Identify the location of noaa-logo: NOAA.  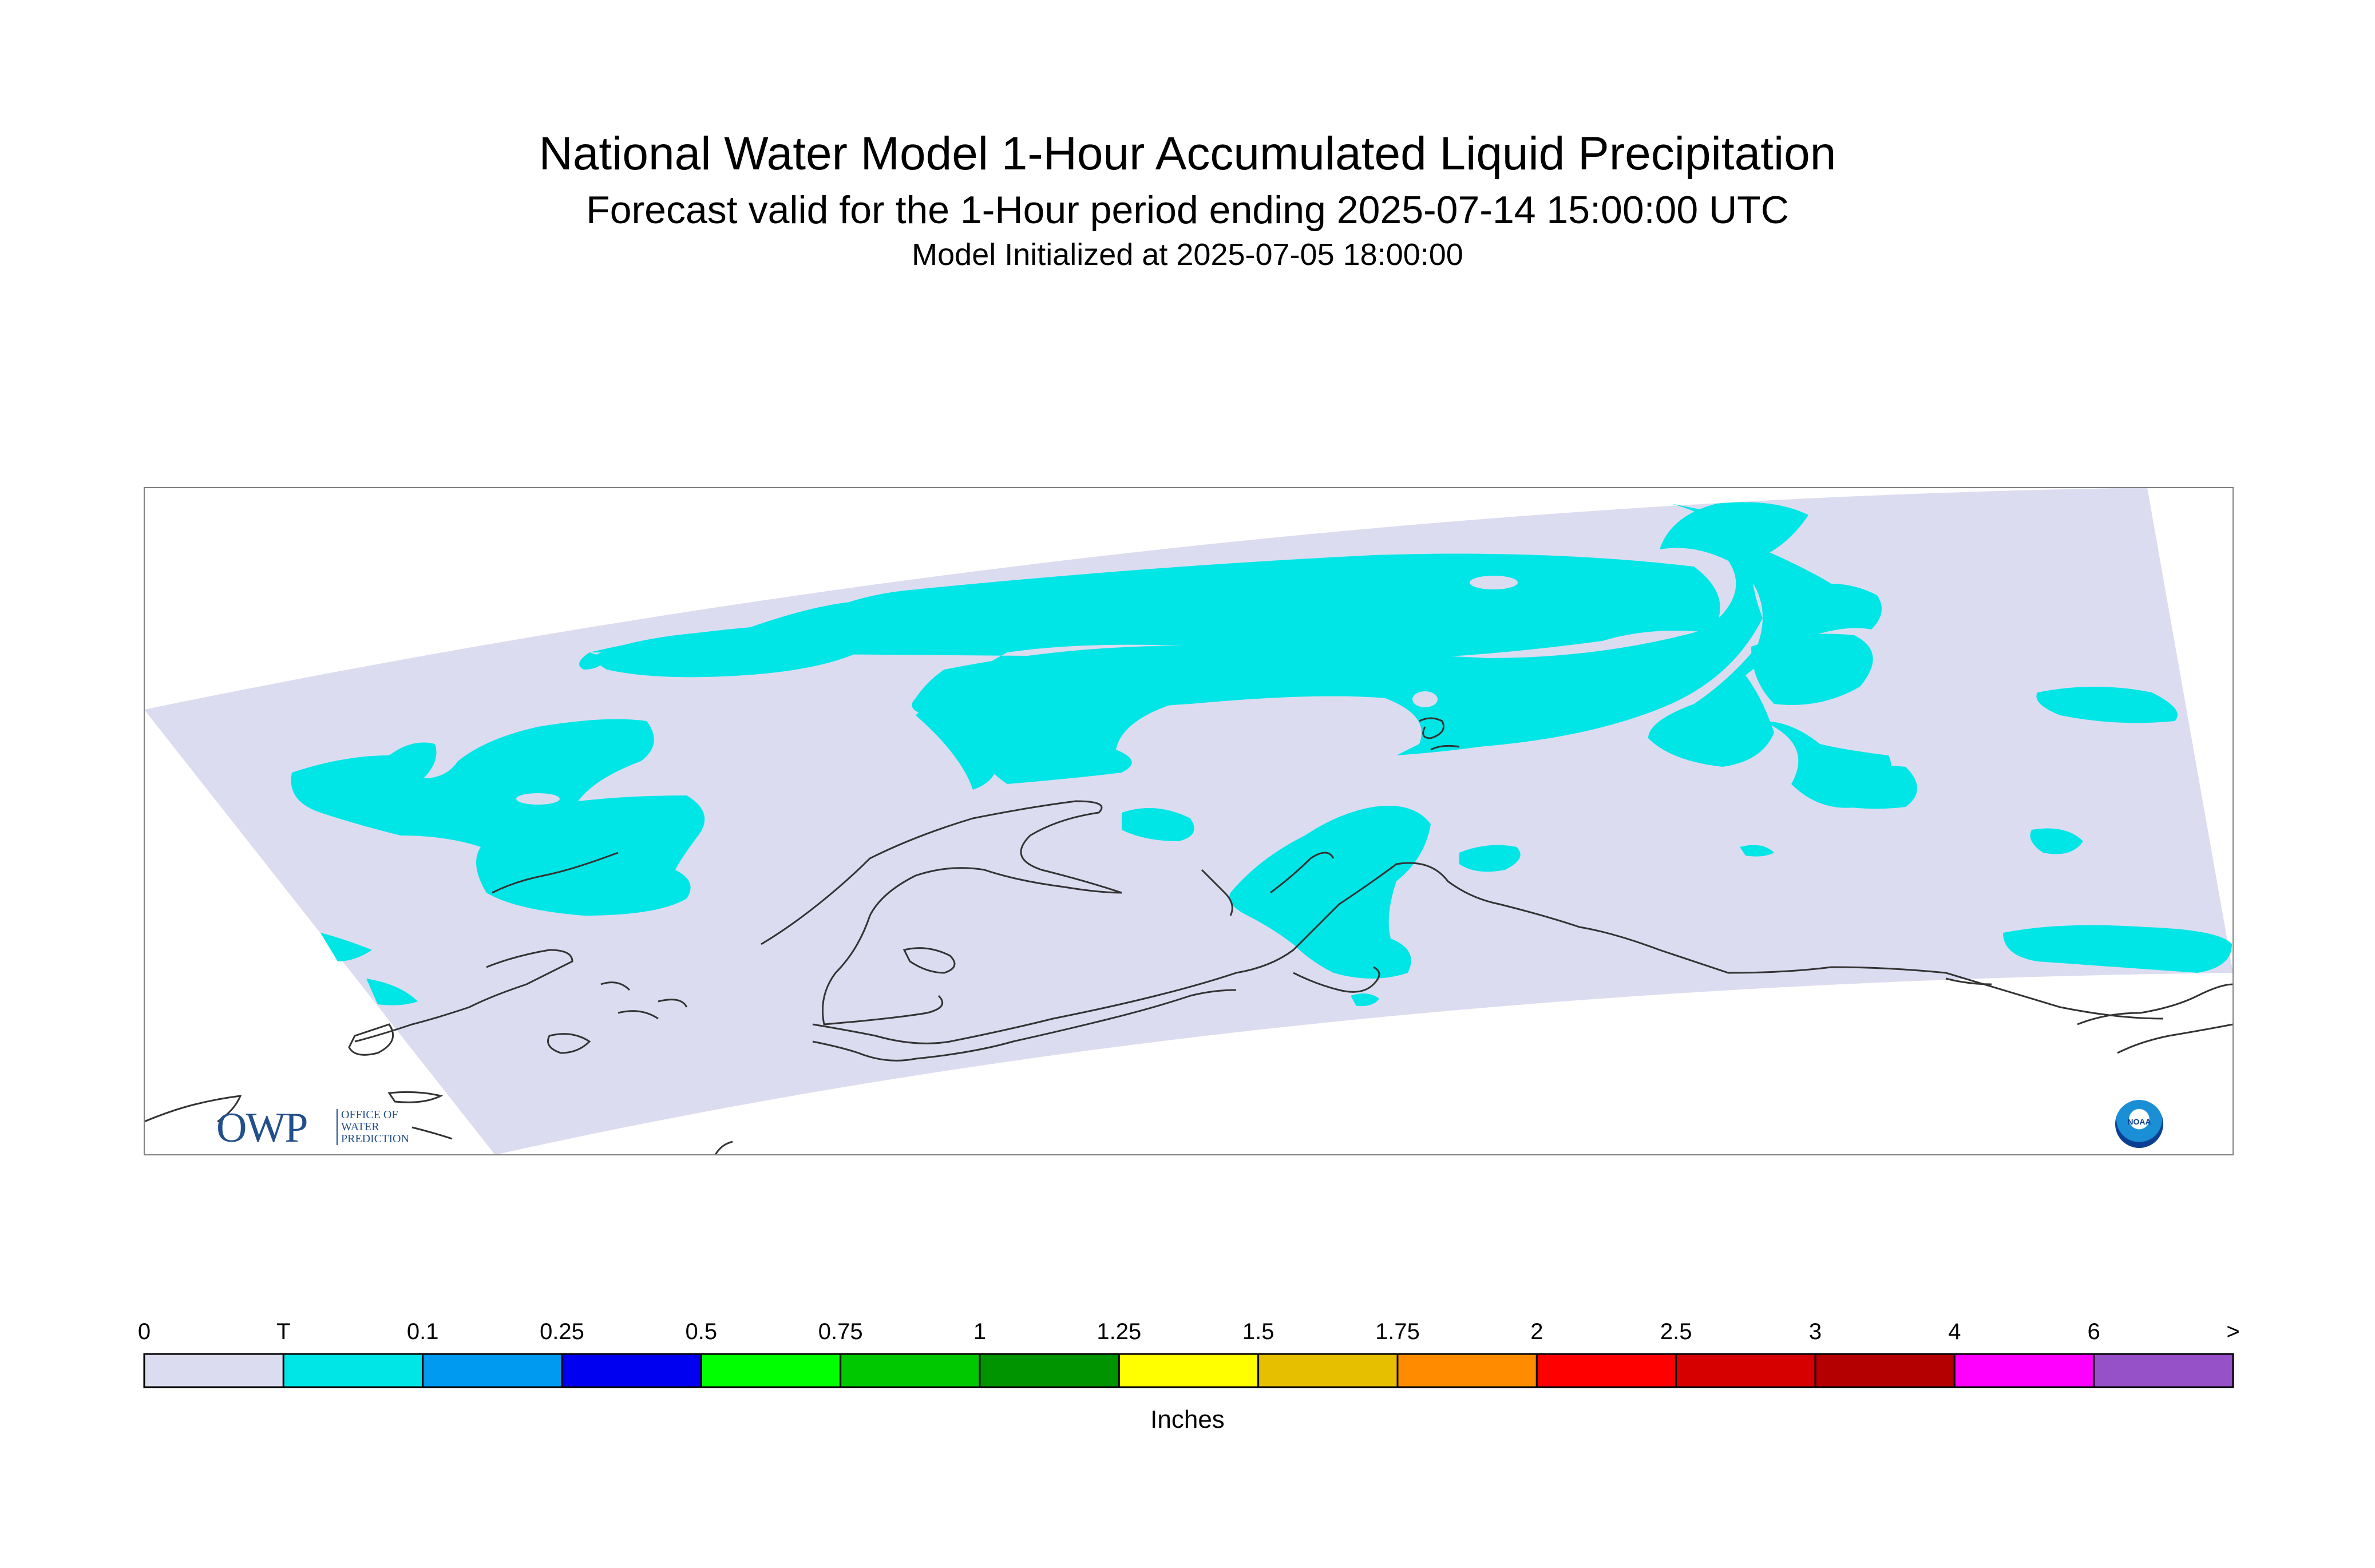
(2139, 1124).